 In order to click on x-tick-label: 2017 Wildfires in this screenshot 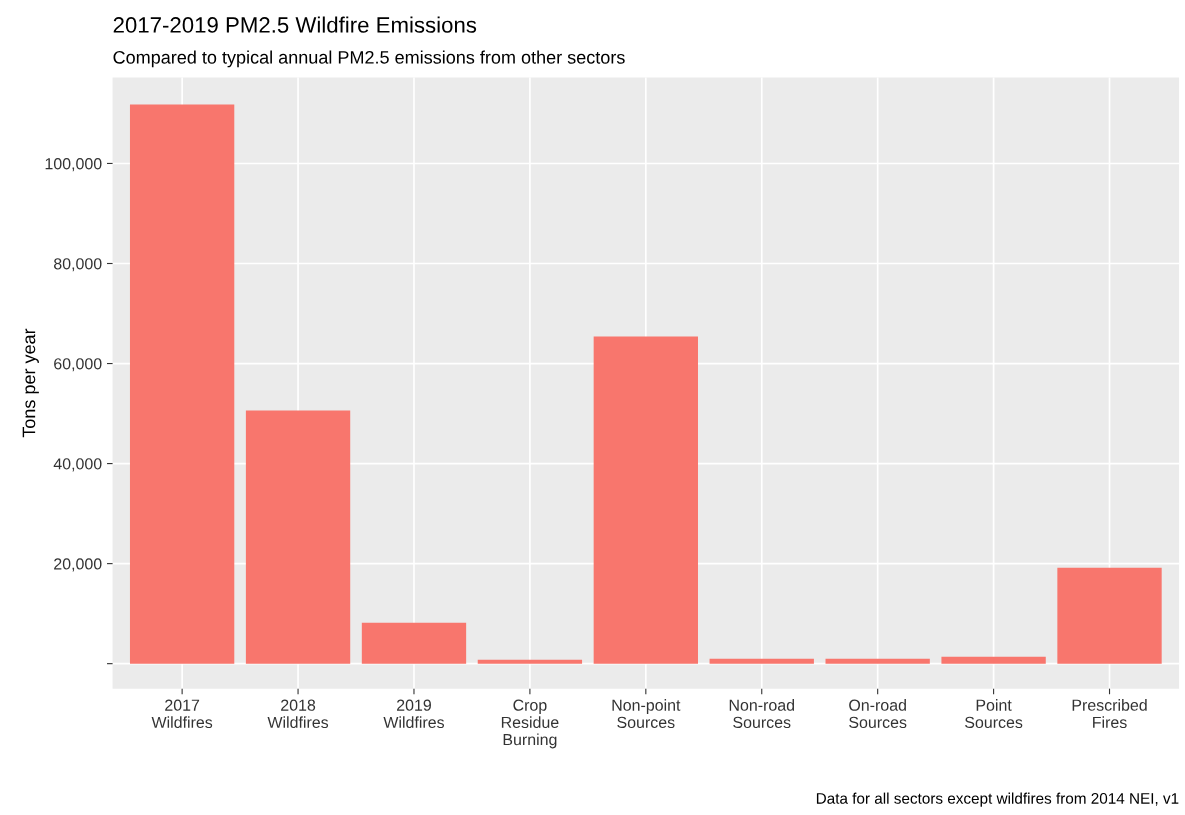, I will do `click(182, 714)`.